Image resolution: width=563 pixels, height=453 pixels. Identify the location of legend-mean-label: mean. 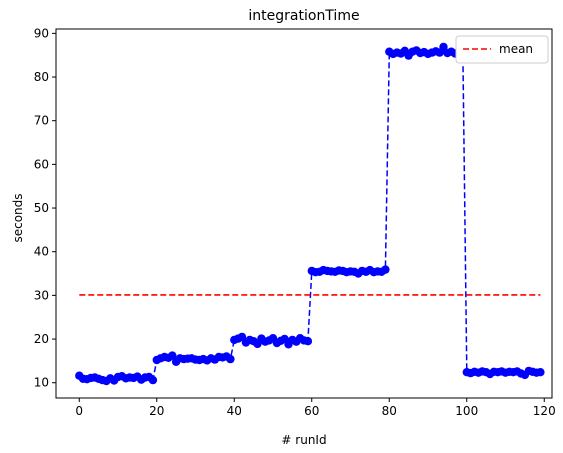
(516, 49).